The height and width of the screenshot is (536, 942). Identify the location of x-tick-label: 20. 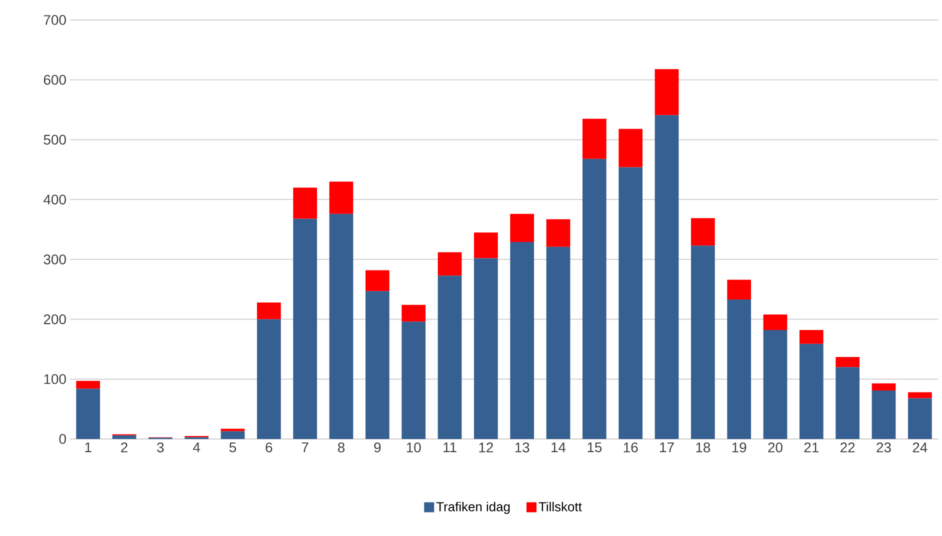
(775, 447).